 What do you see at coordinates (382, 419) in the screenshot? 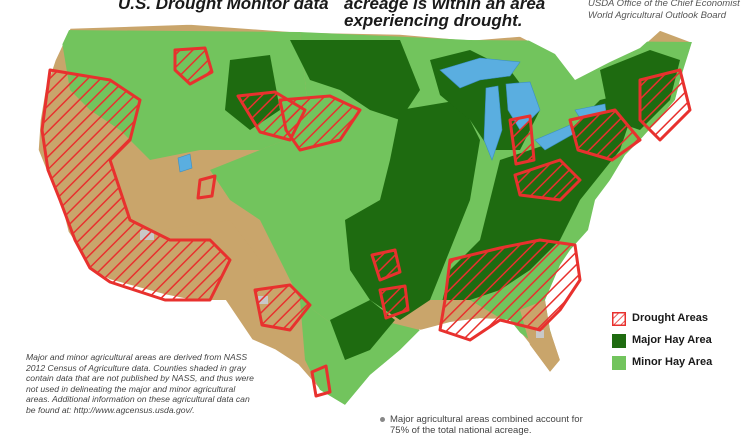
I see `bullet-icon` at bounding box center [382, 419].